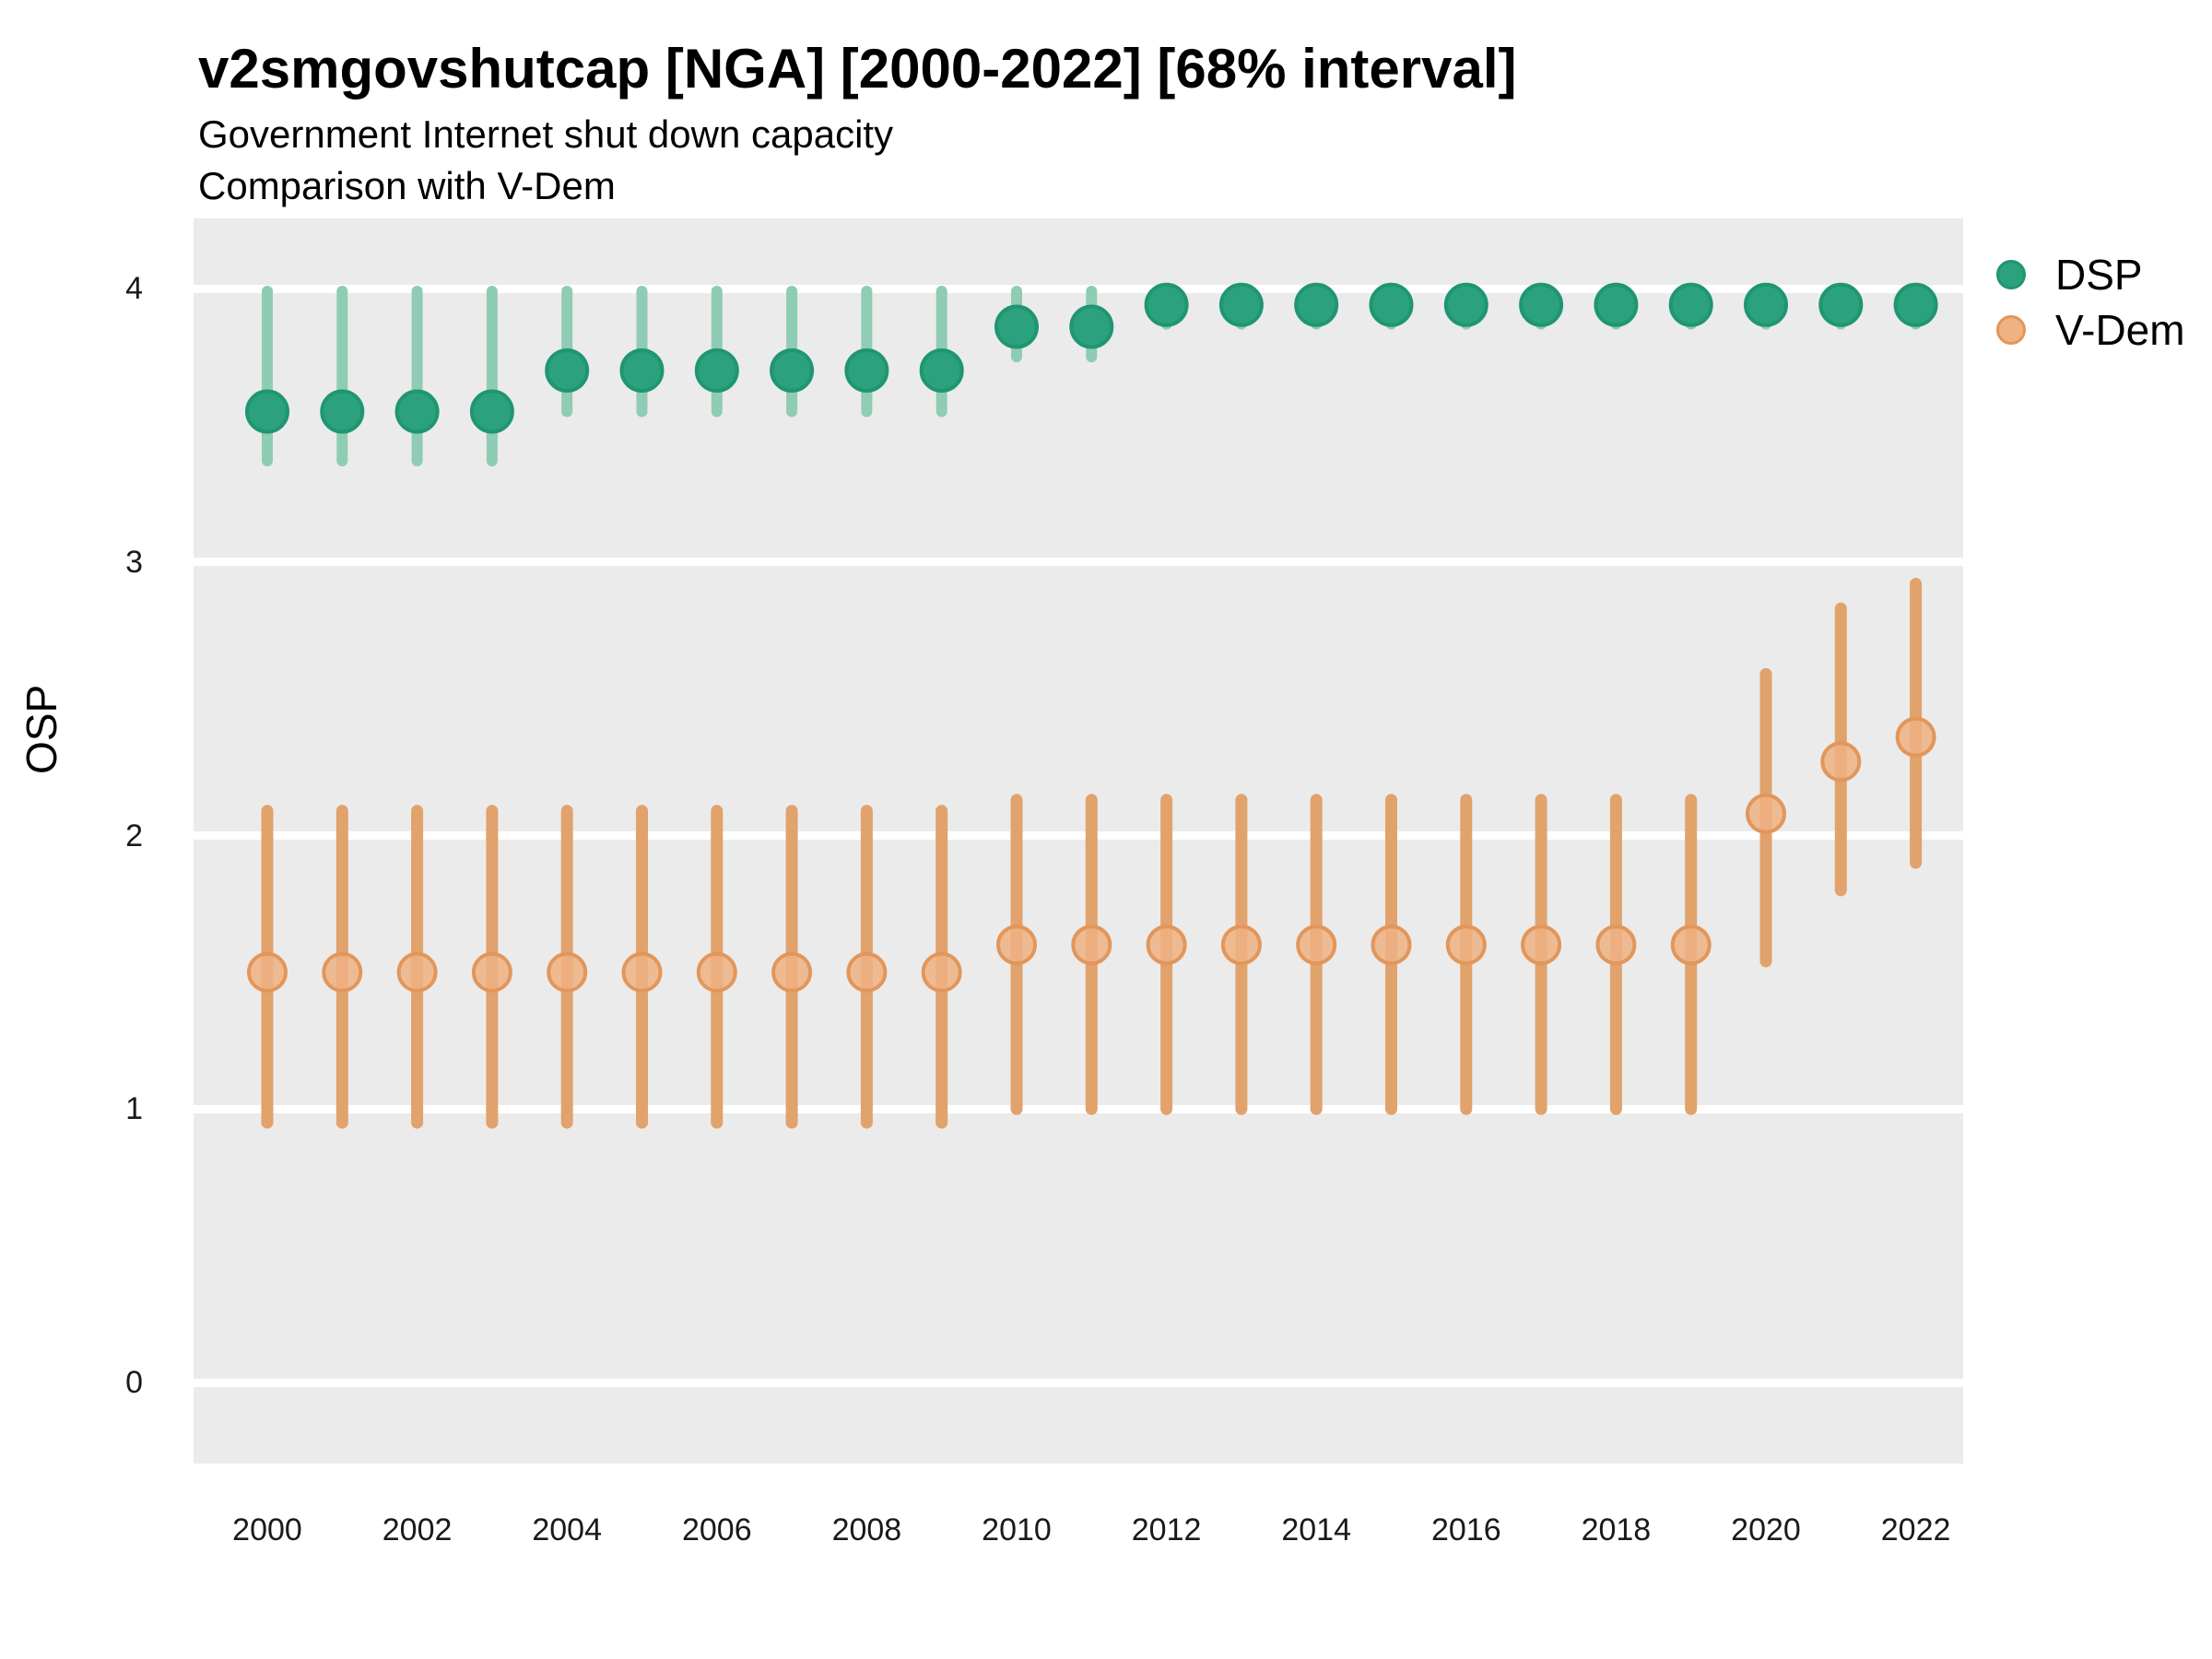 This screenshot has width=2212, height=1659. I want to click on vdem-point-2018, so click(1616, 945).